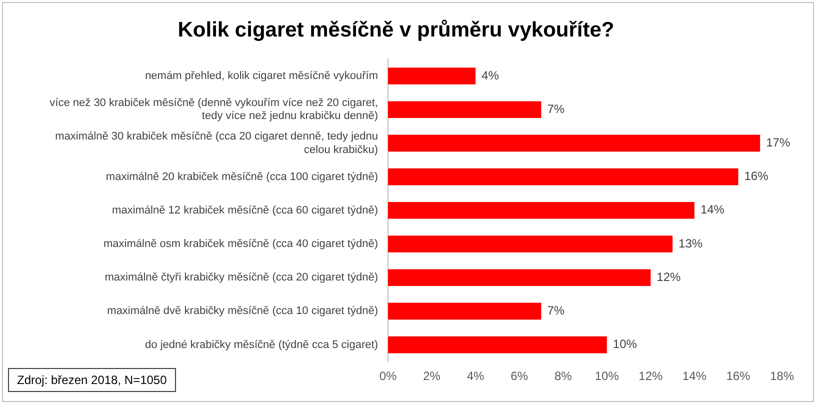 Image resolution: width=816 pixels, height=404 pixels. Describe the element at coordinates (738, 376) in the screenshot. I see `x-tick-label: 16%` at that location.